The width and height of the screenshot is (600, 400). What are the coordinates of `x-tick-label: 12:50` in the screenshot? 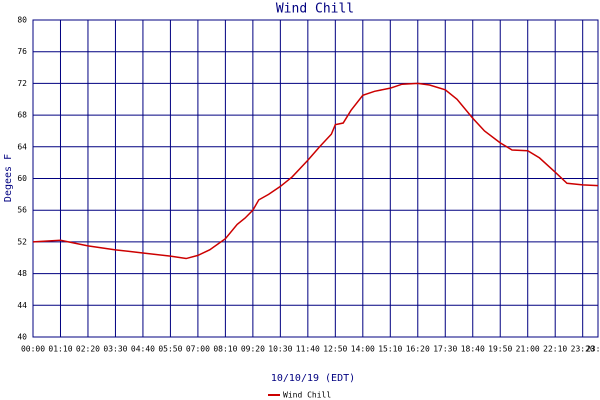 It's located at (335, 349).